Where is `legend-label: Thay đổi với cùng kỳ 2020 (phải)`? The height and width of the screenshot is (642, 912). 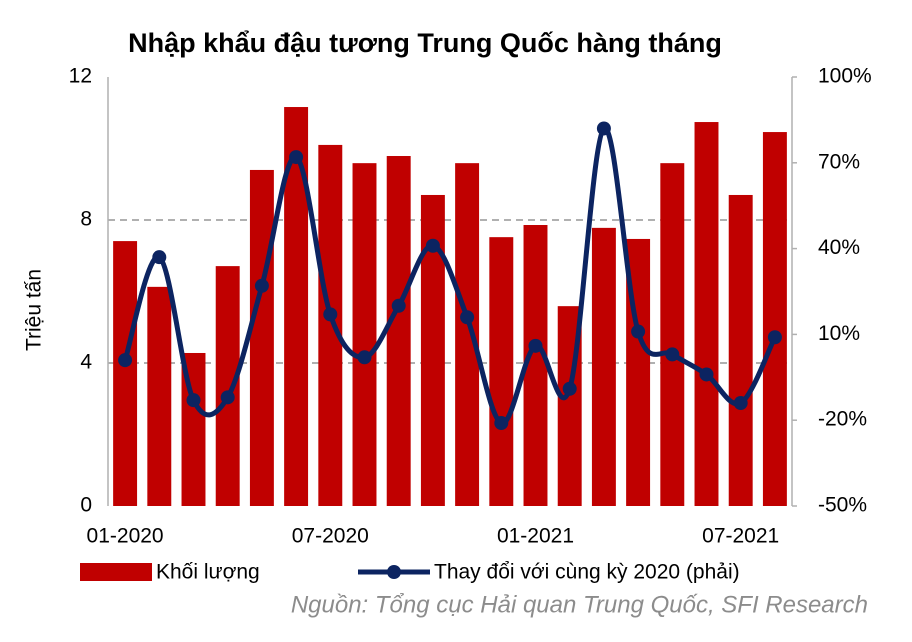 legend-label: Thay đổi với cùng kỳ 2020 (phải) is located at coordinates (587, 572).